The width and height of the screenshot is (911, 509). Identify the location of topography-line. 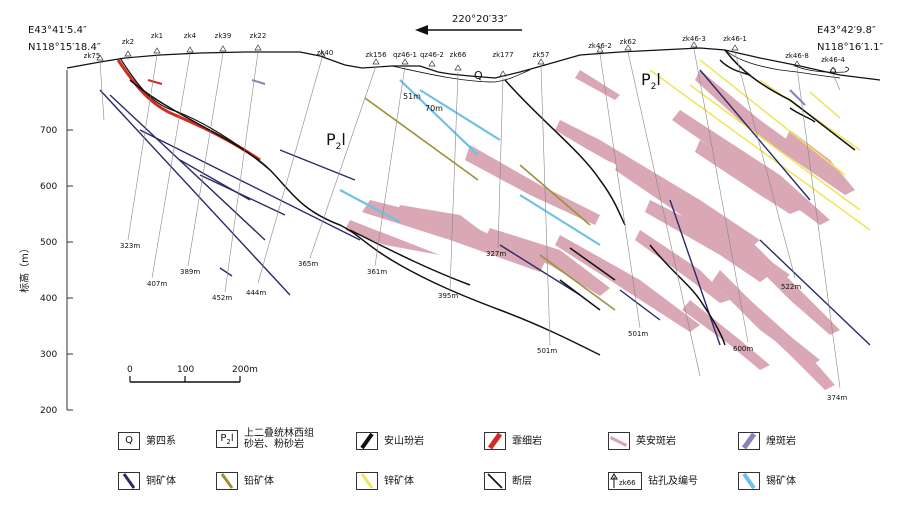
(473, 64).